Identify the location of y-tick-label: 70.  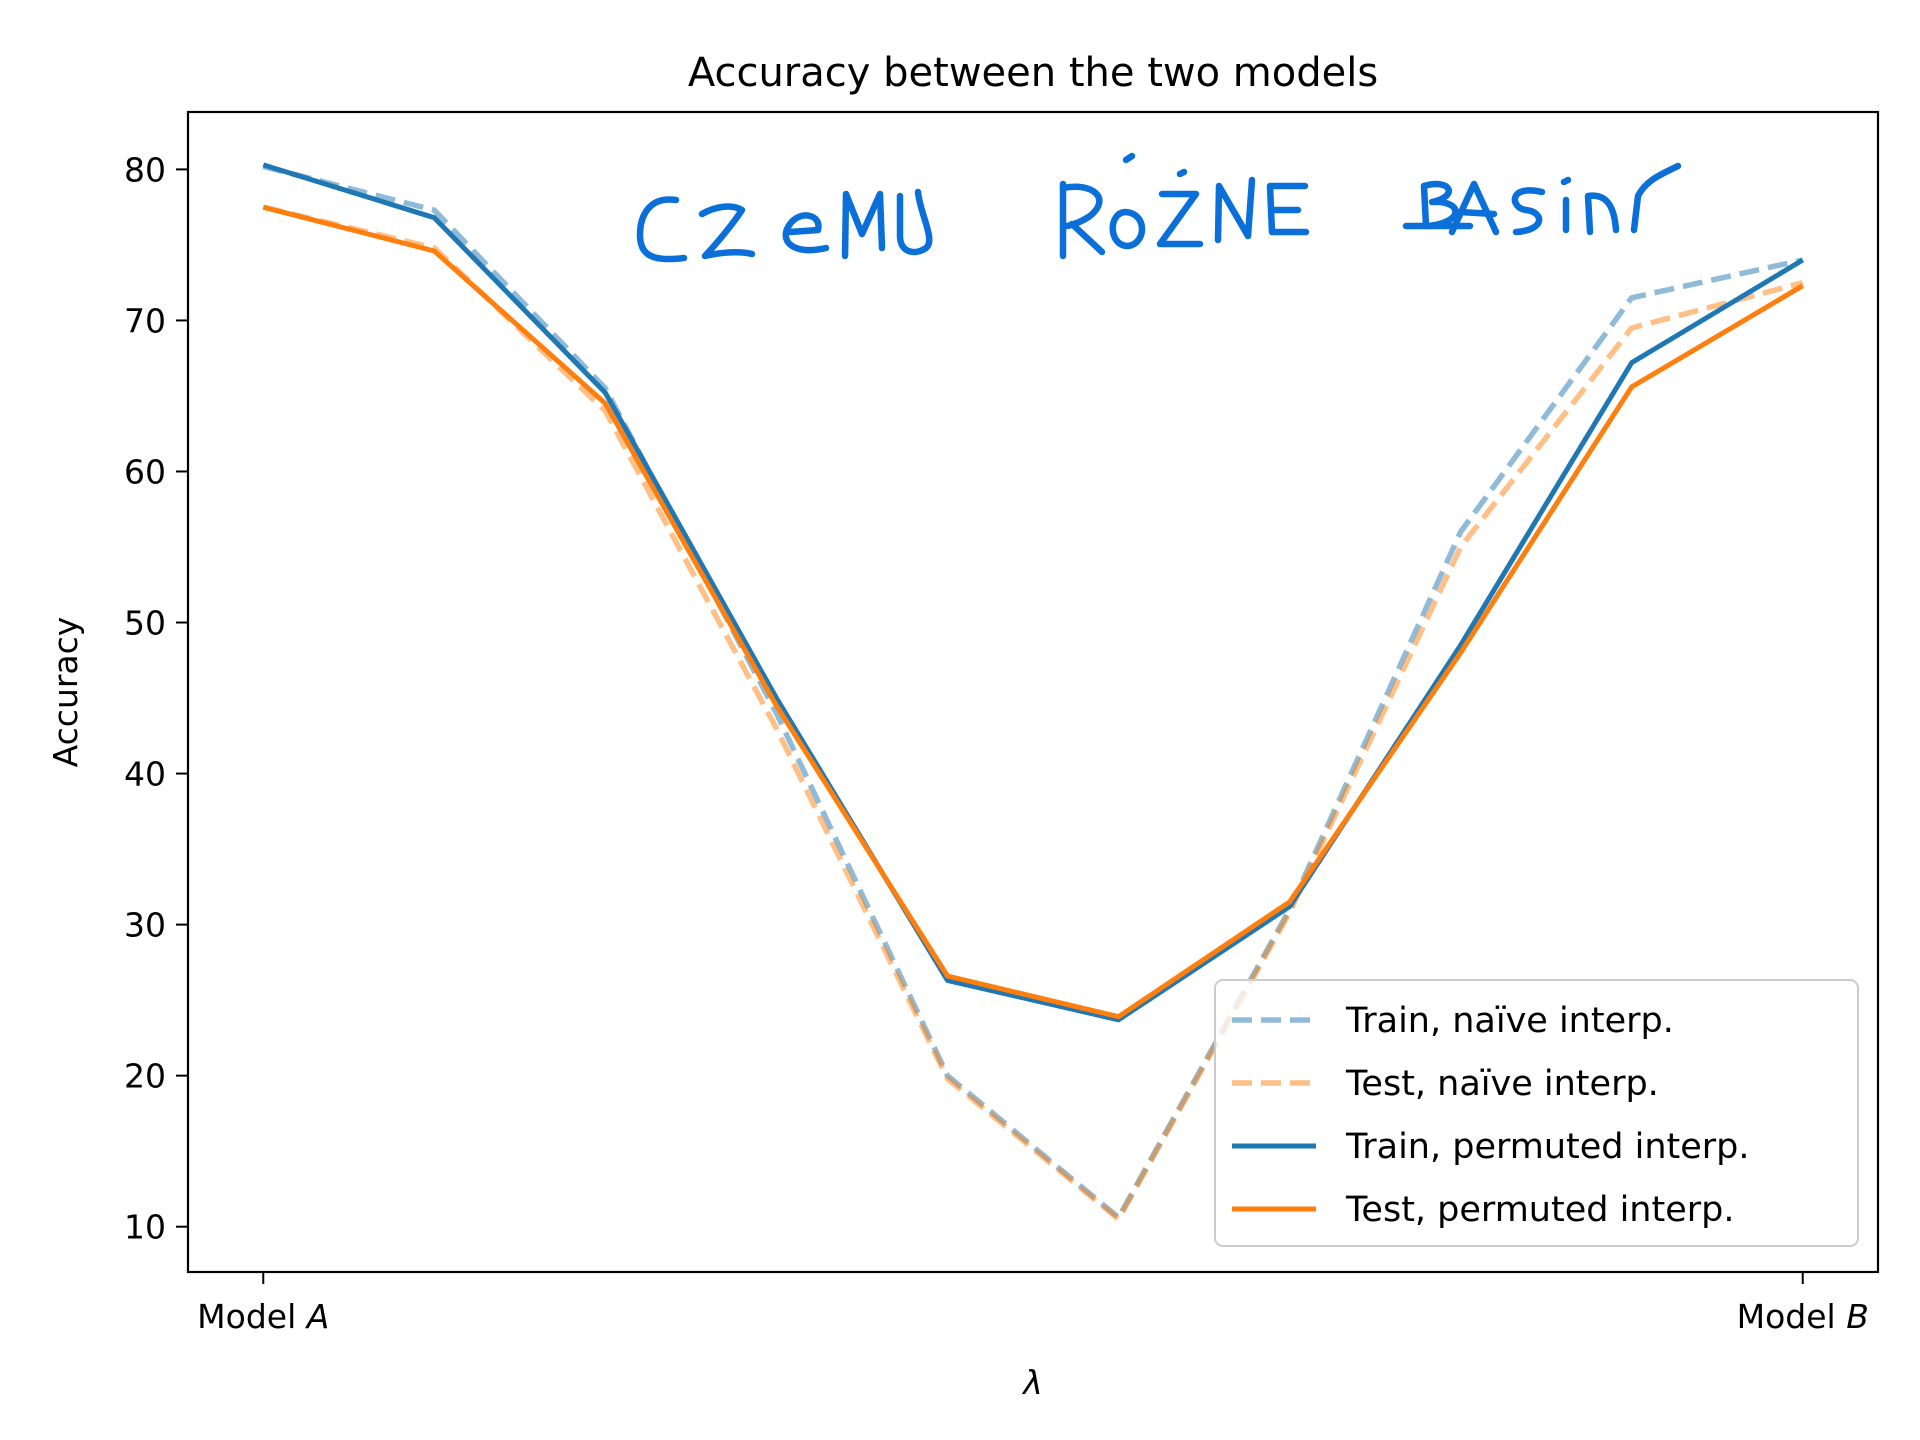
(145, 320).